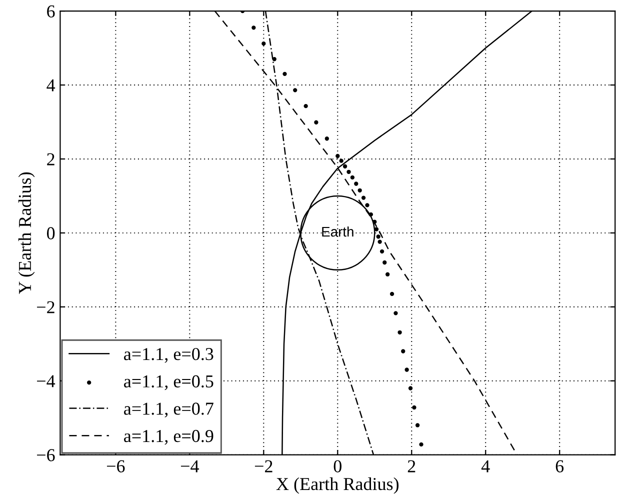  Describe the element at coordinates (45, 307) in the screenshot. I see `y-tick-label: −2` at that location.